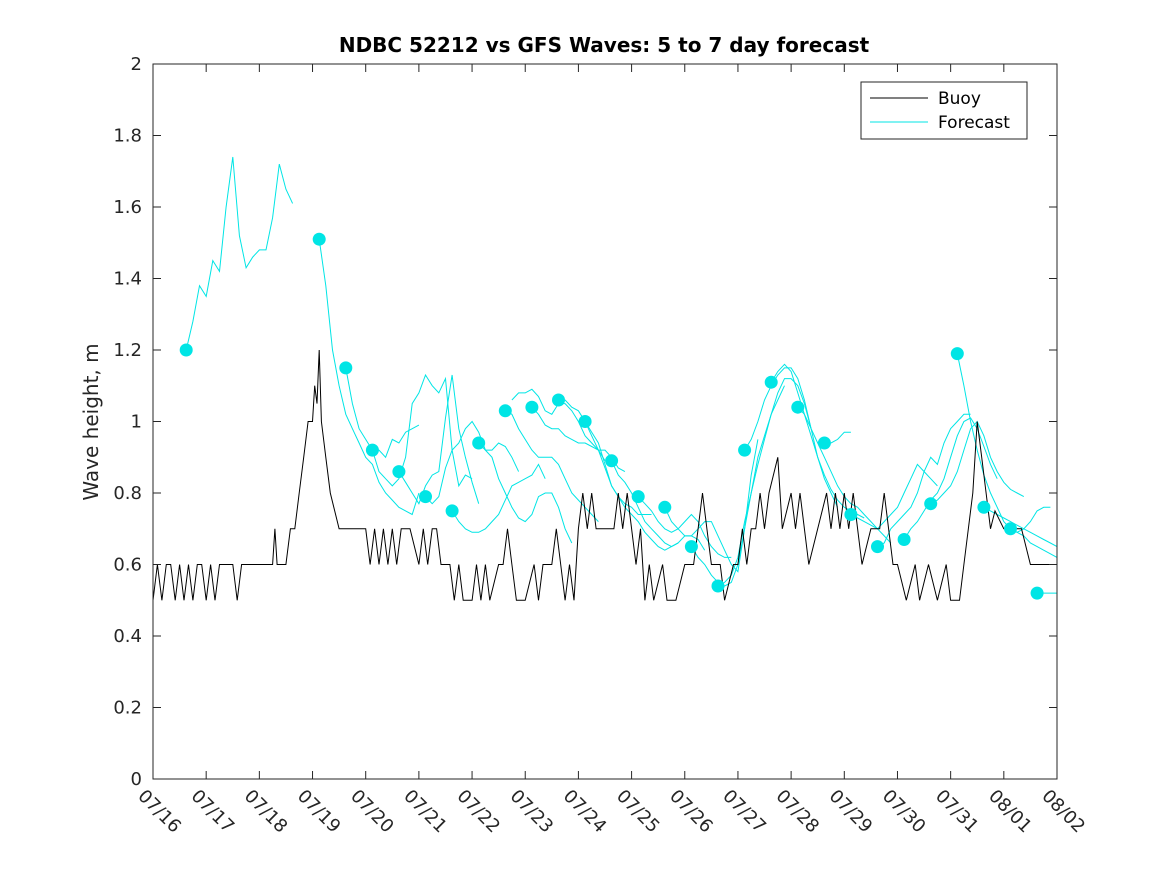  I want to click on legend-buoy-label: Buoy, so click(959, 99).